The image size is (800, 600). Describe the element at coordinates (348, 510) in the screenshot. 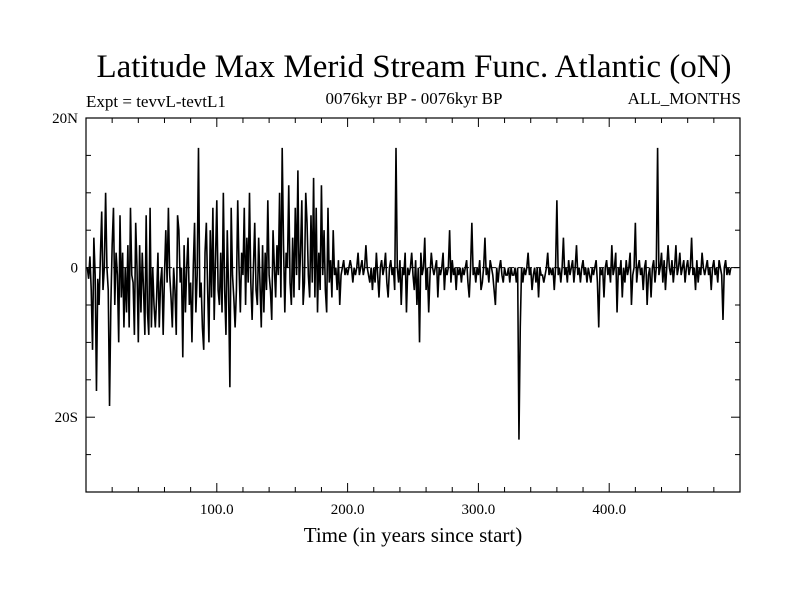

I see `x-tick-label: 200.0` at that location.